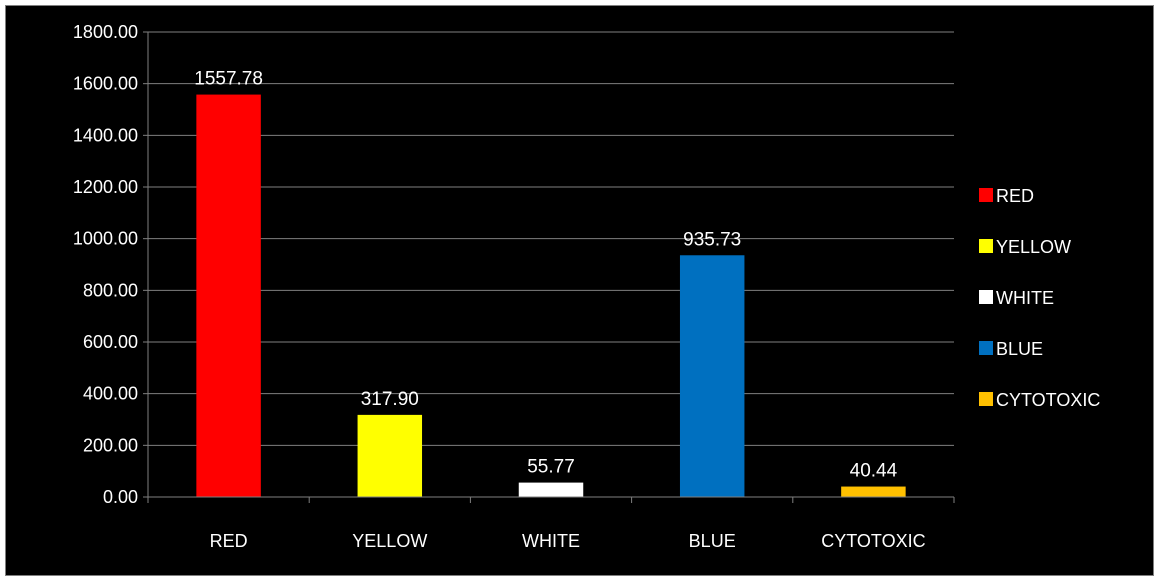  What do you see at coordinates (105, 187) in the screenshot?
I see `y-tick-label: 1200.00` at bounding box center [105, 187].